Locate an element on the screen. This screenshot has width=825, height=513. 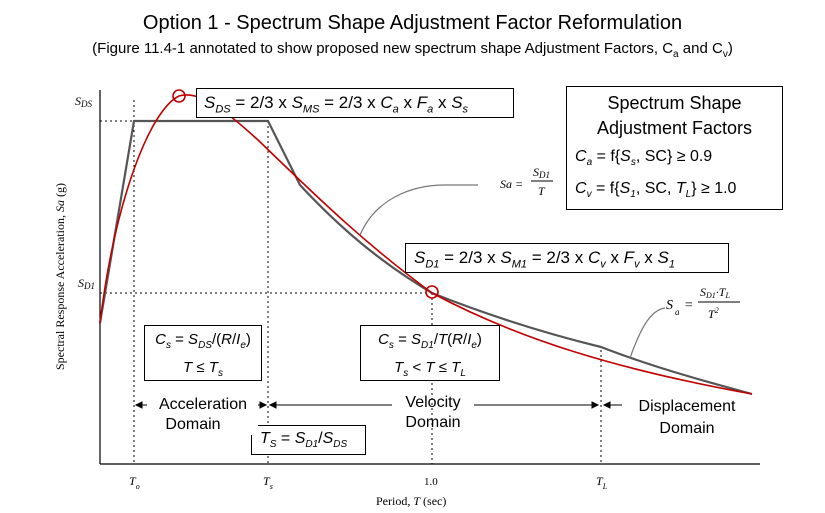
displacement-leader is located at coordinates (647, 333).